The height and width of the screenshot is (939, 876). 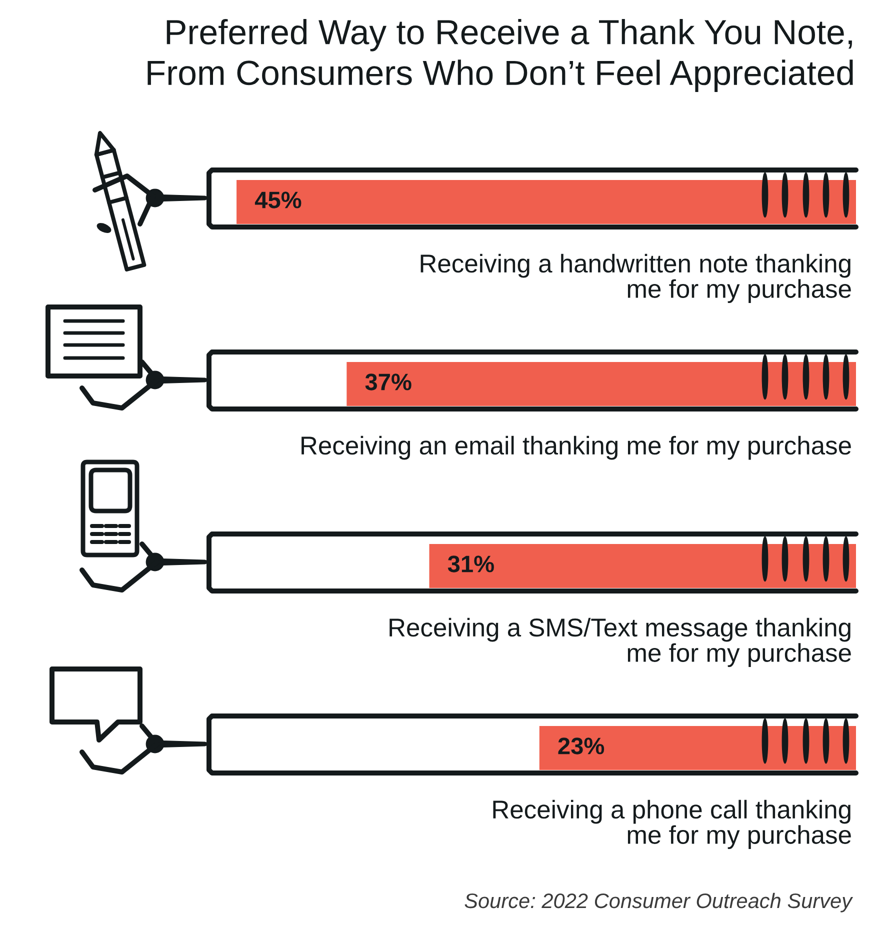 I want to click on data-label: 23%, so click(x=581, y=746).